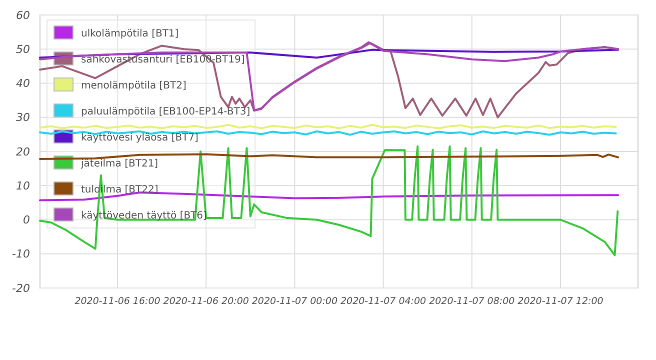 The height and width of the screenshot is (360, 656). I want to click on legend-label: menolämpötila [BT2], so click(133, 86).